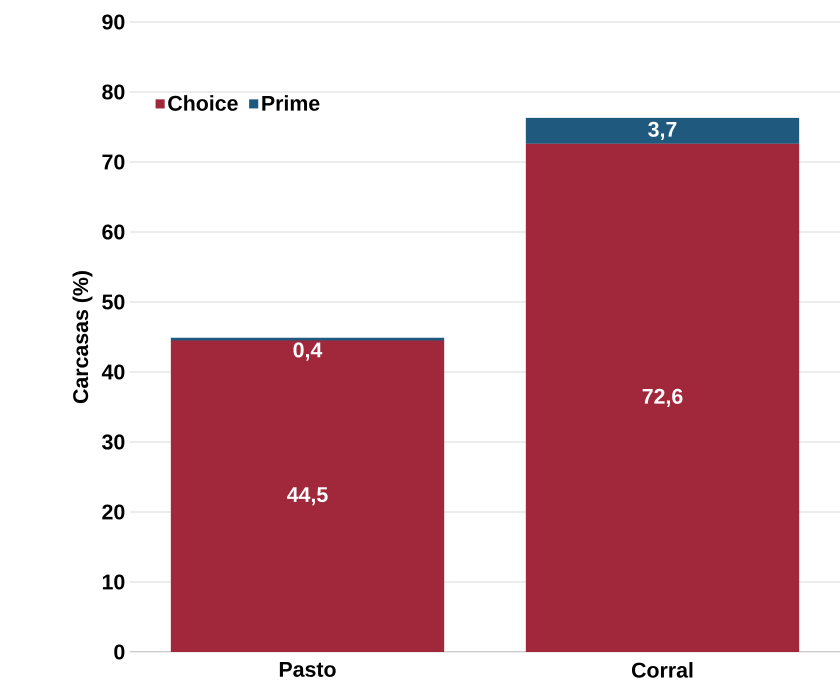  I want to click on data-label: 72,6, so click(662, 397).